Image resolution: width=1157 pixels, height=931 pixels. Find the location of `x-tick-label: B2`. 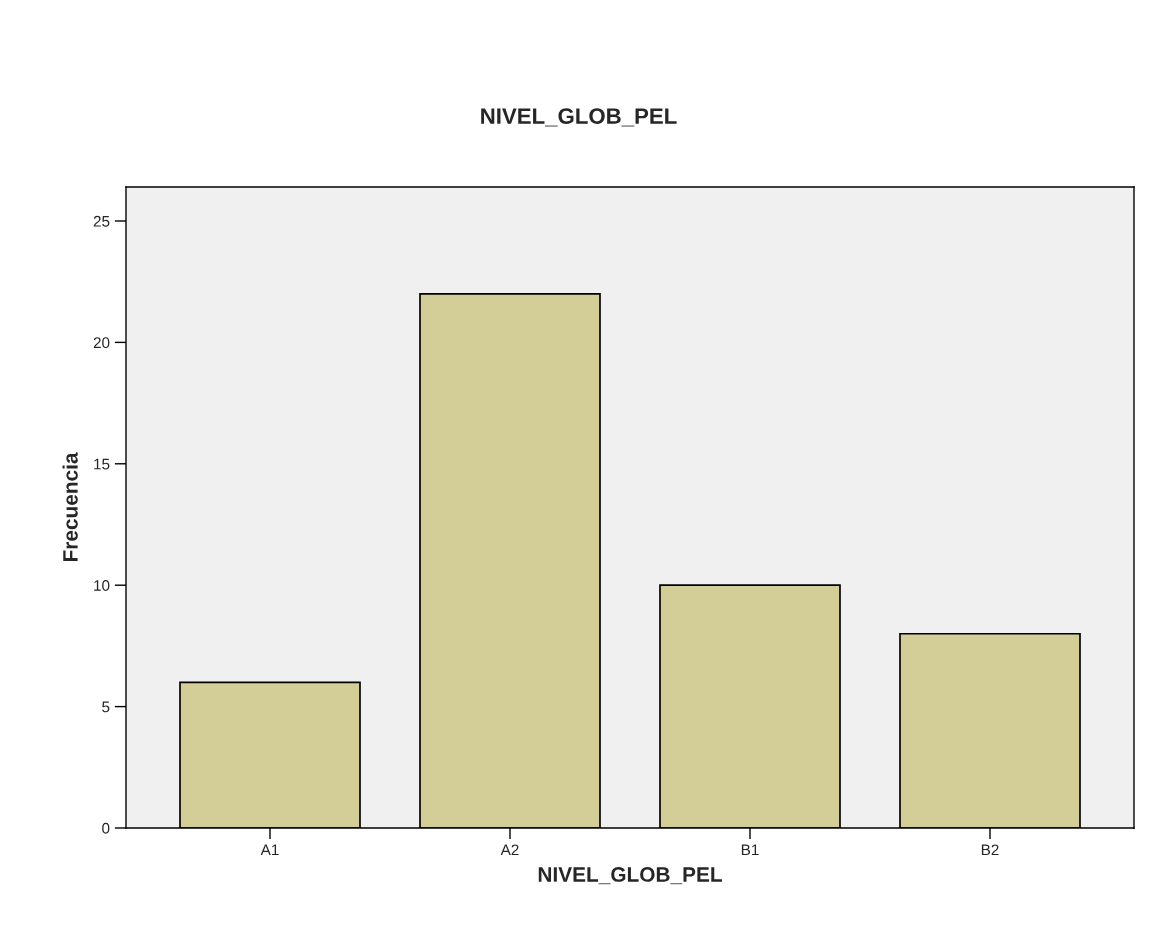

x-tick-label: B2 is located at coordinates (990, 850).